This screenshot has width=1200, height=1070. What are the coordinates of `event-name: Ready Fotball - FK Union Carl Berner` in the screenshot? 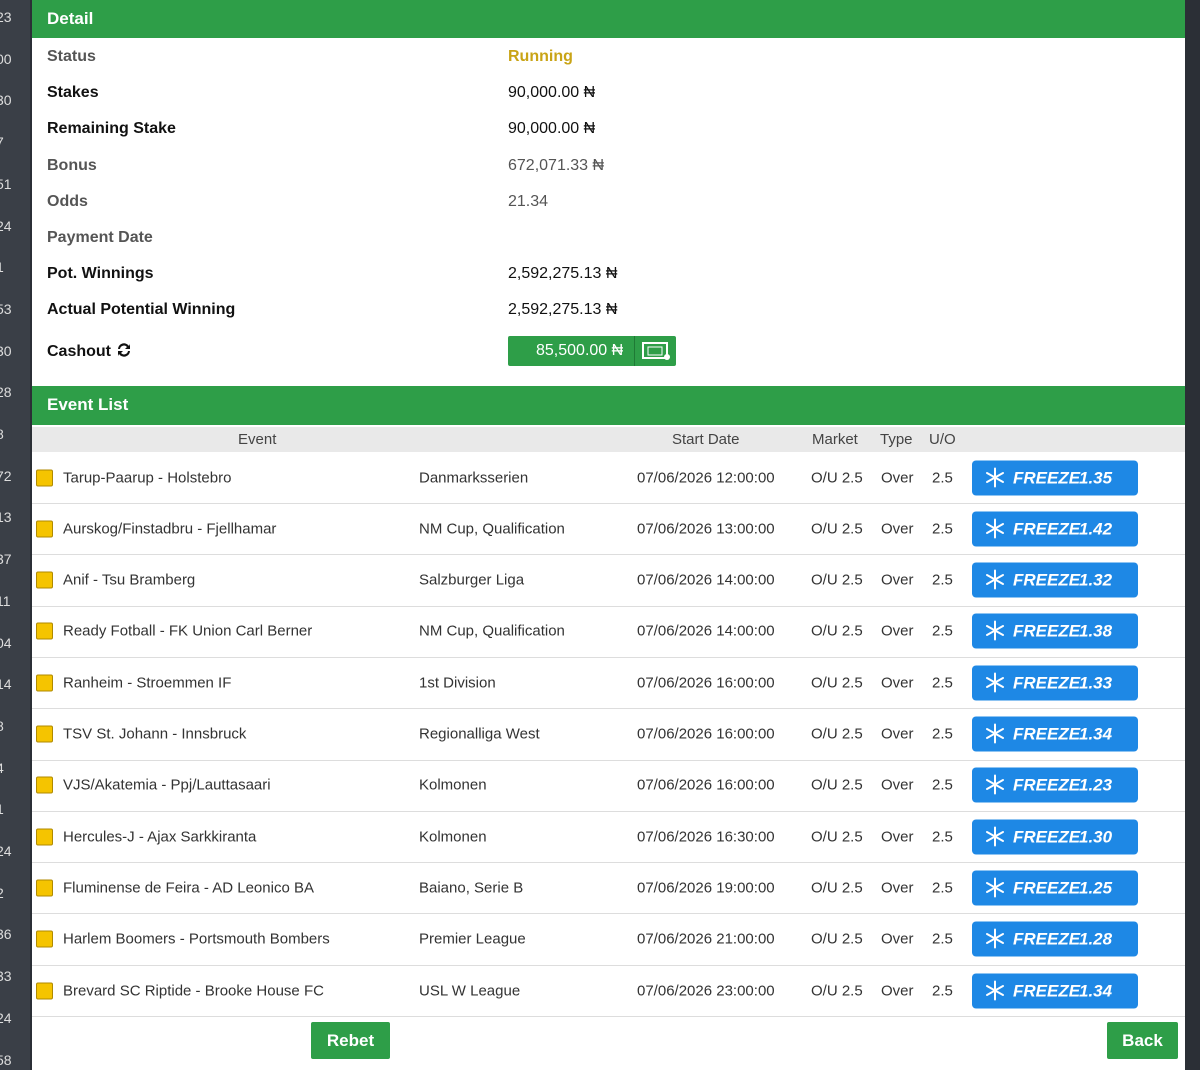 It's located at (188, 631).